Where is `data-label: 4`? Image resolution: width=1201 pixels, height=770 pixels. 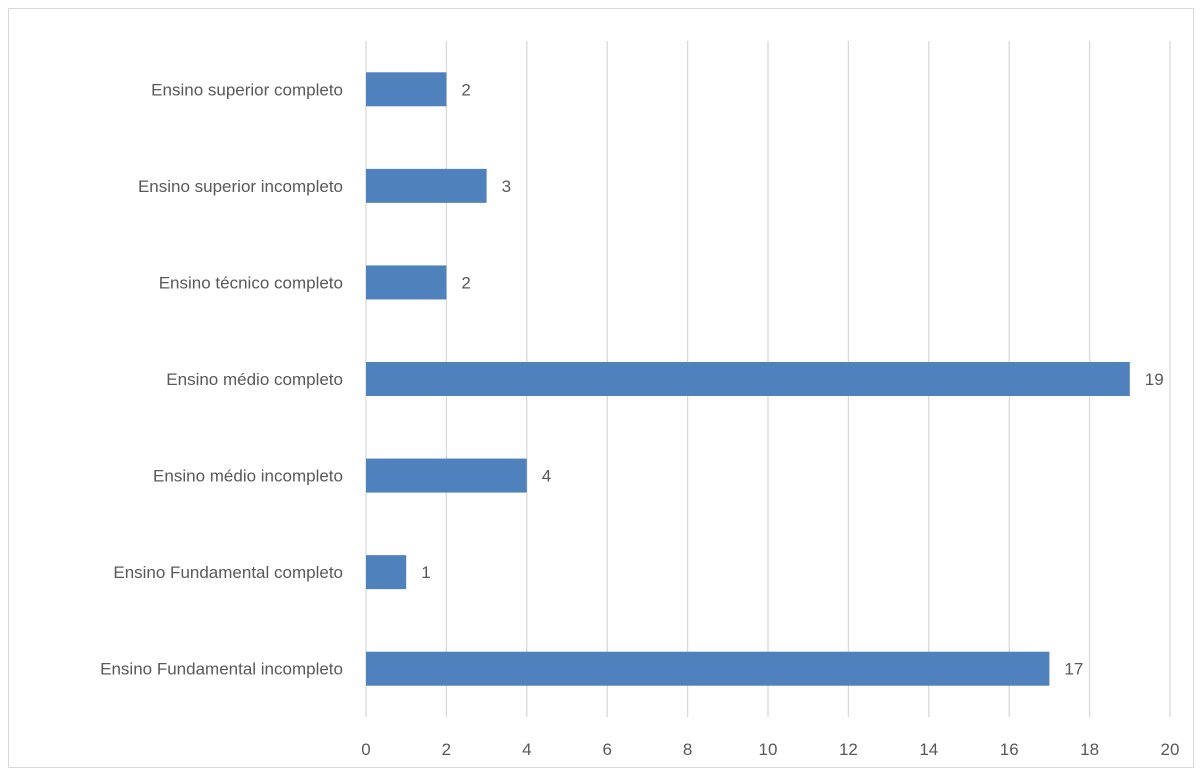 data-label: 4 is located at coordinates (546, 476).